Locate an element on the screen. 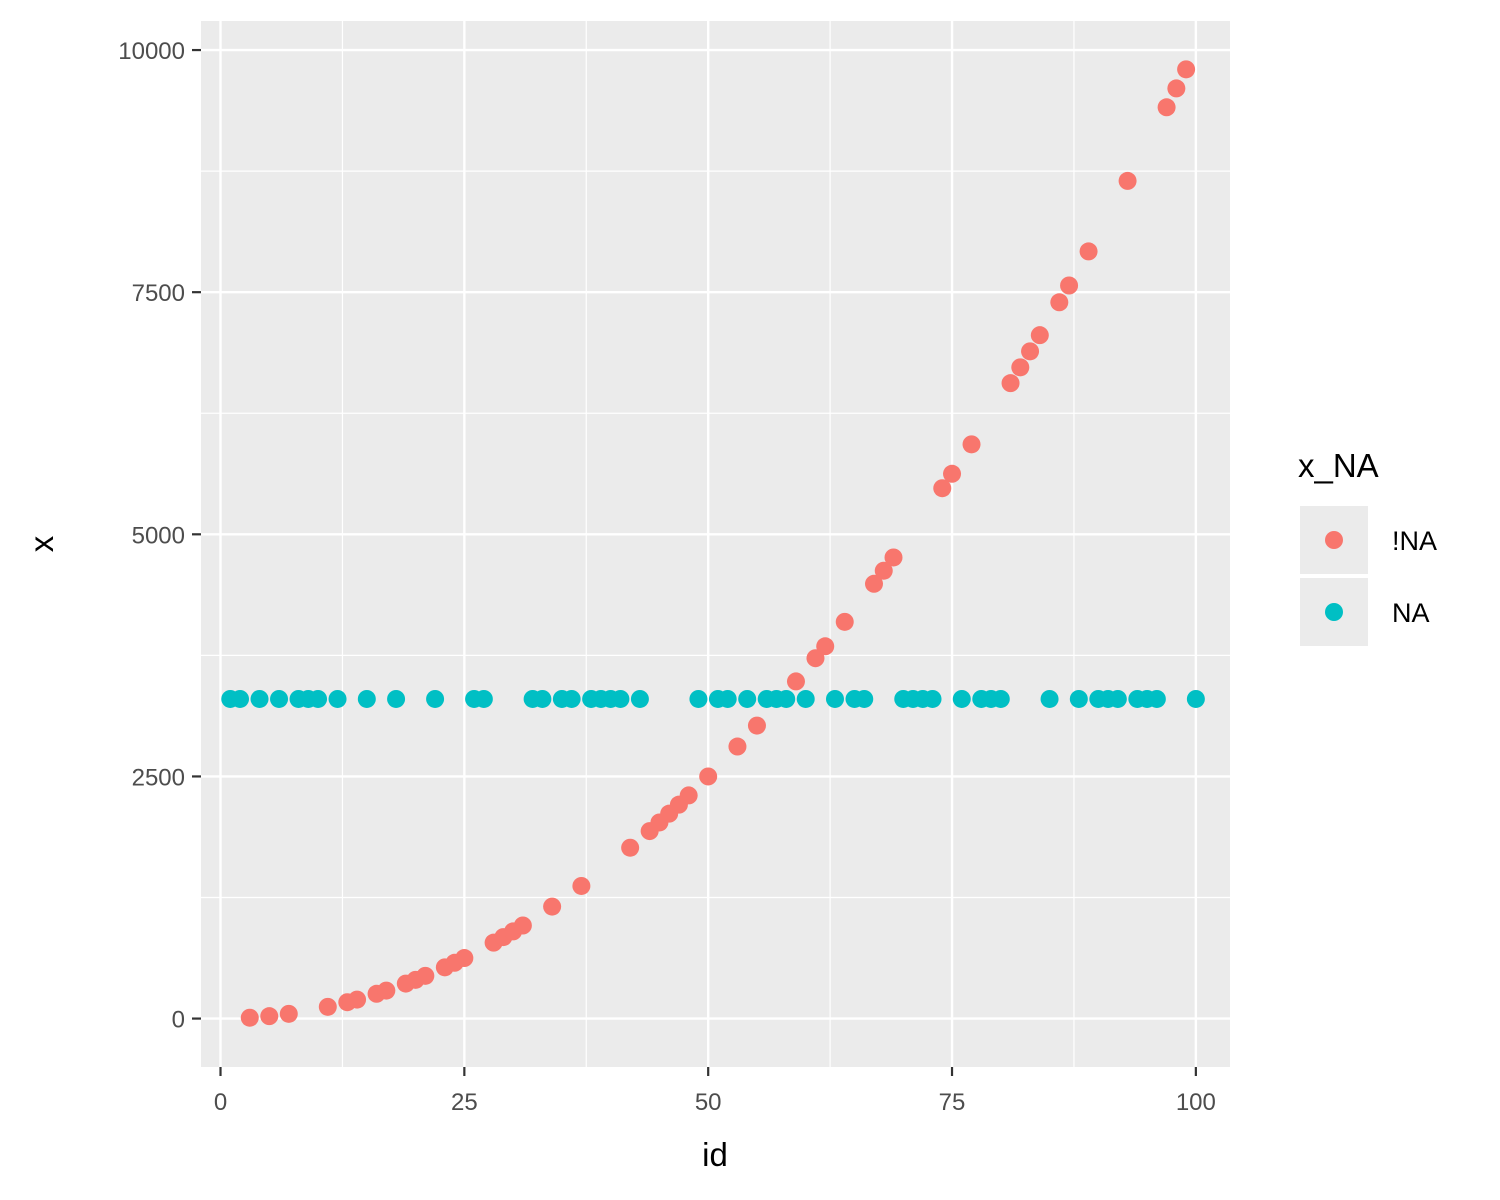 The image size is (1500, 1200). y-tick-label: 5000 is located at coordinates (158, 535).